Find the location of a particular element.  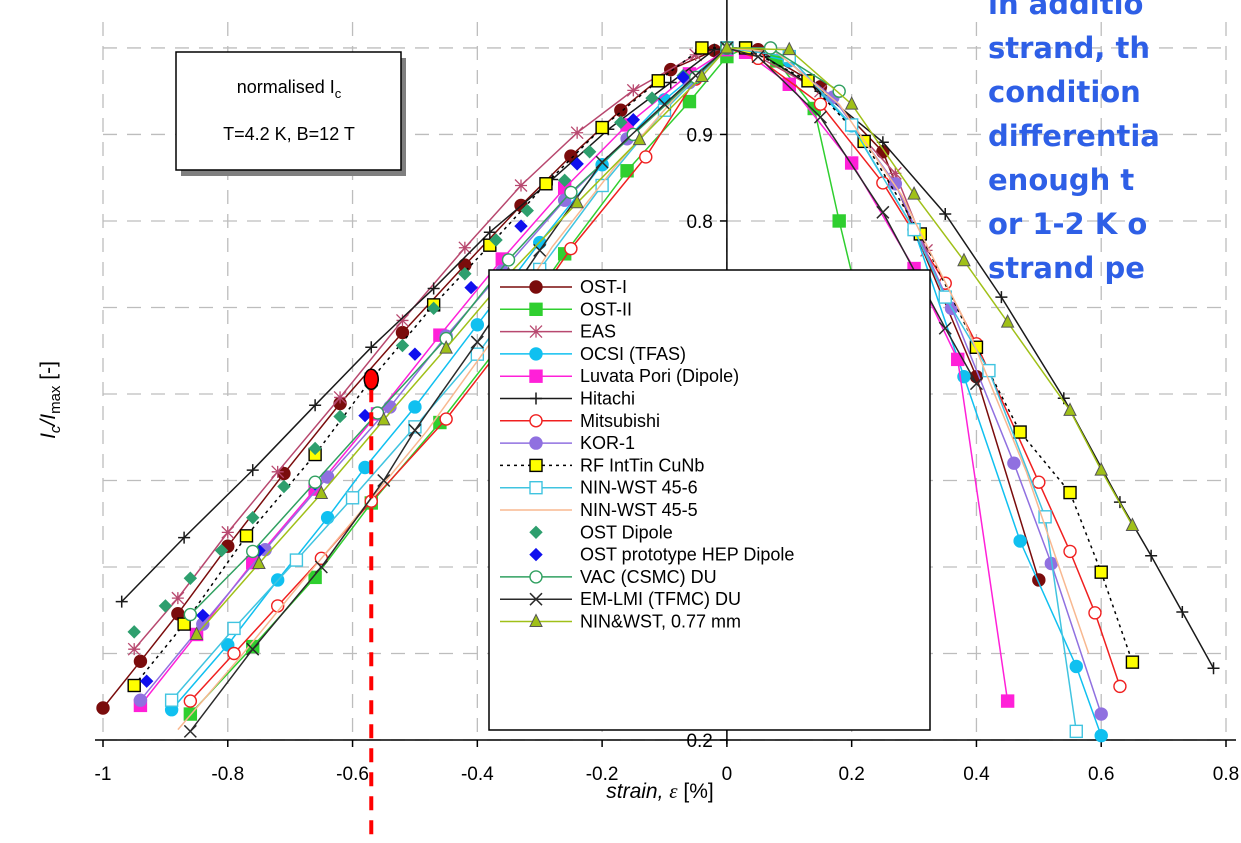

x-tick-label: 0.2 is located at coordinates (851, 774).